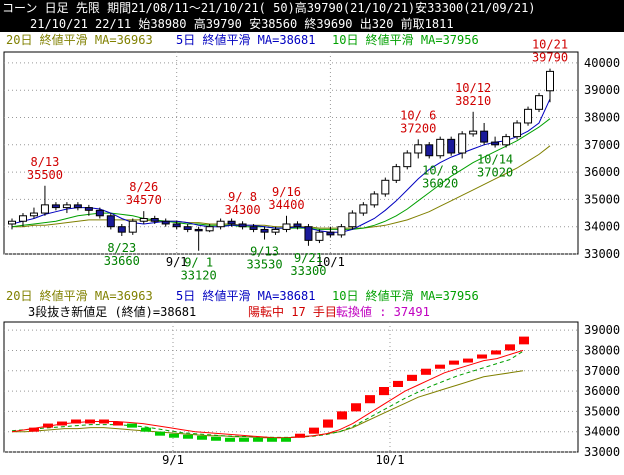  Describe the element at coordinates (602, 391) in the screenshot. I see `bottom-y-tick-label: 36000` at that location.